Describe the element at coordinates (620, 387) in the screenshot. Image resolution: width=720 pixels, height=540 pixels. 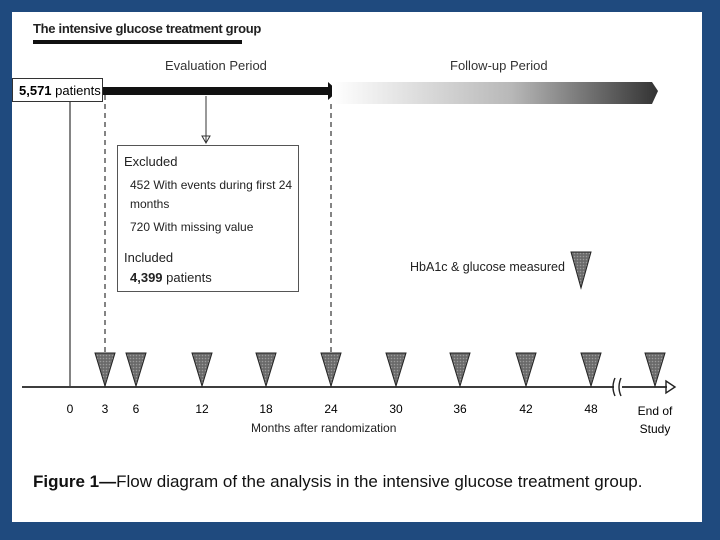
I see `axis-break-right` at that location.